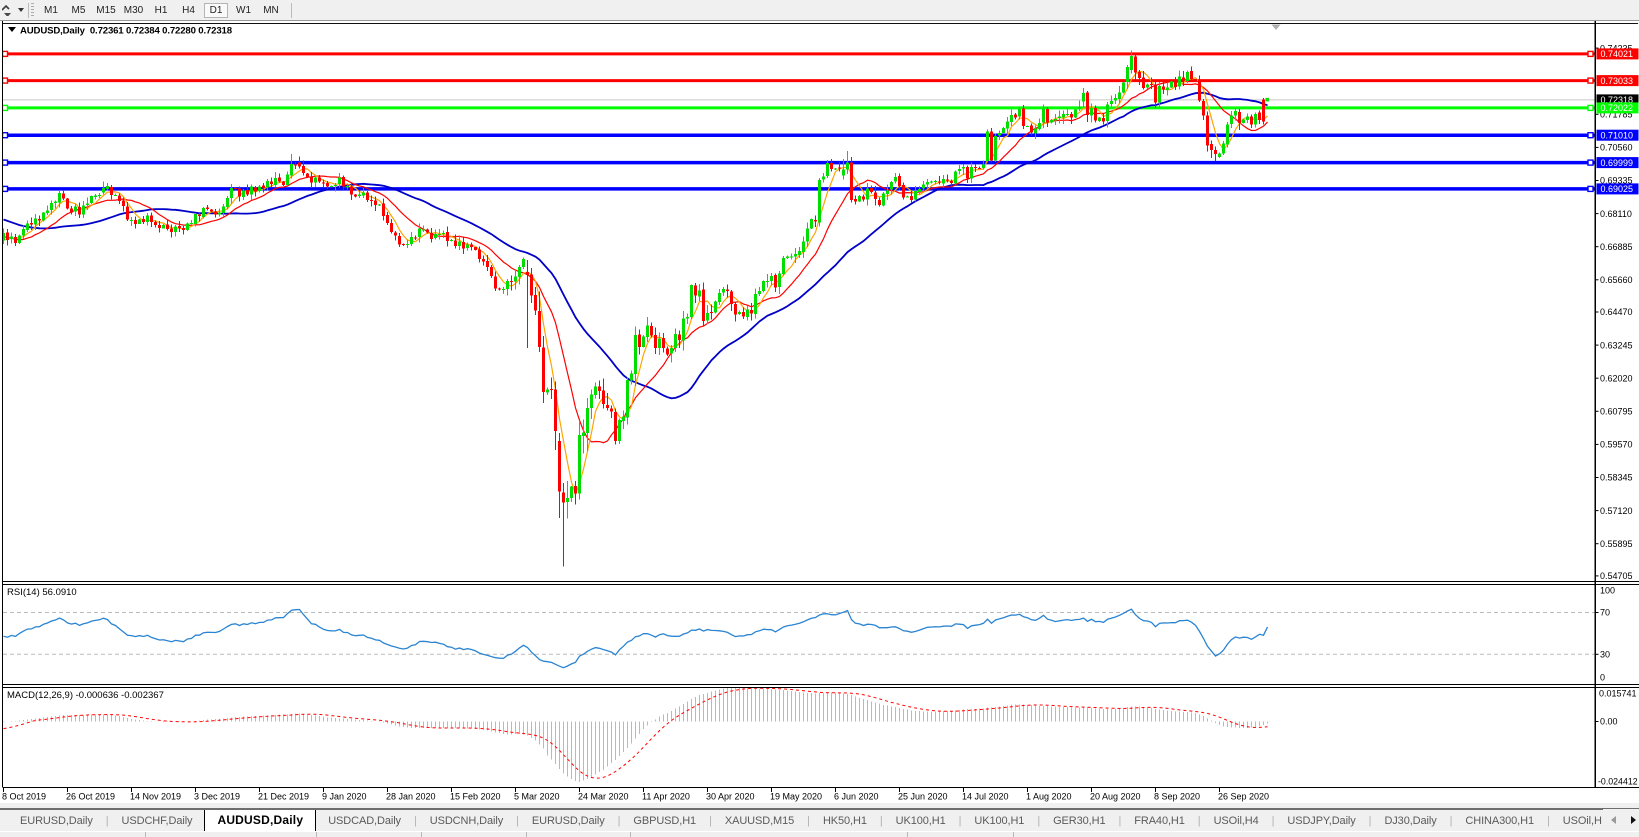 The image size is (1639, 837). What do you see at coordinates (666, 797) in the screenshot?
I see `svg-text: 11 Apr 2020` at bounding box center [666, 797].